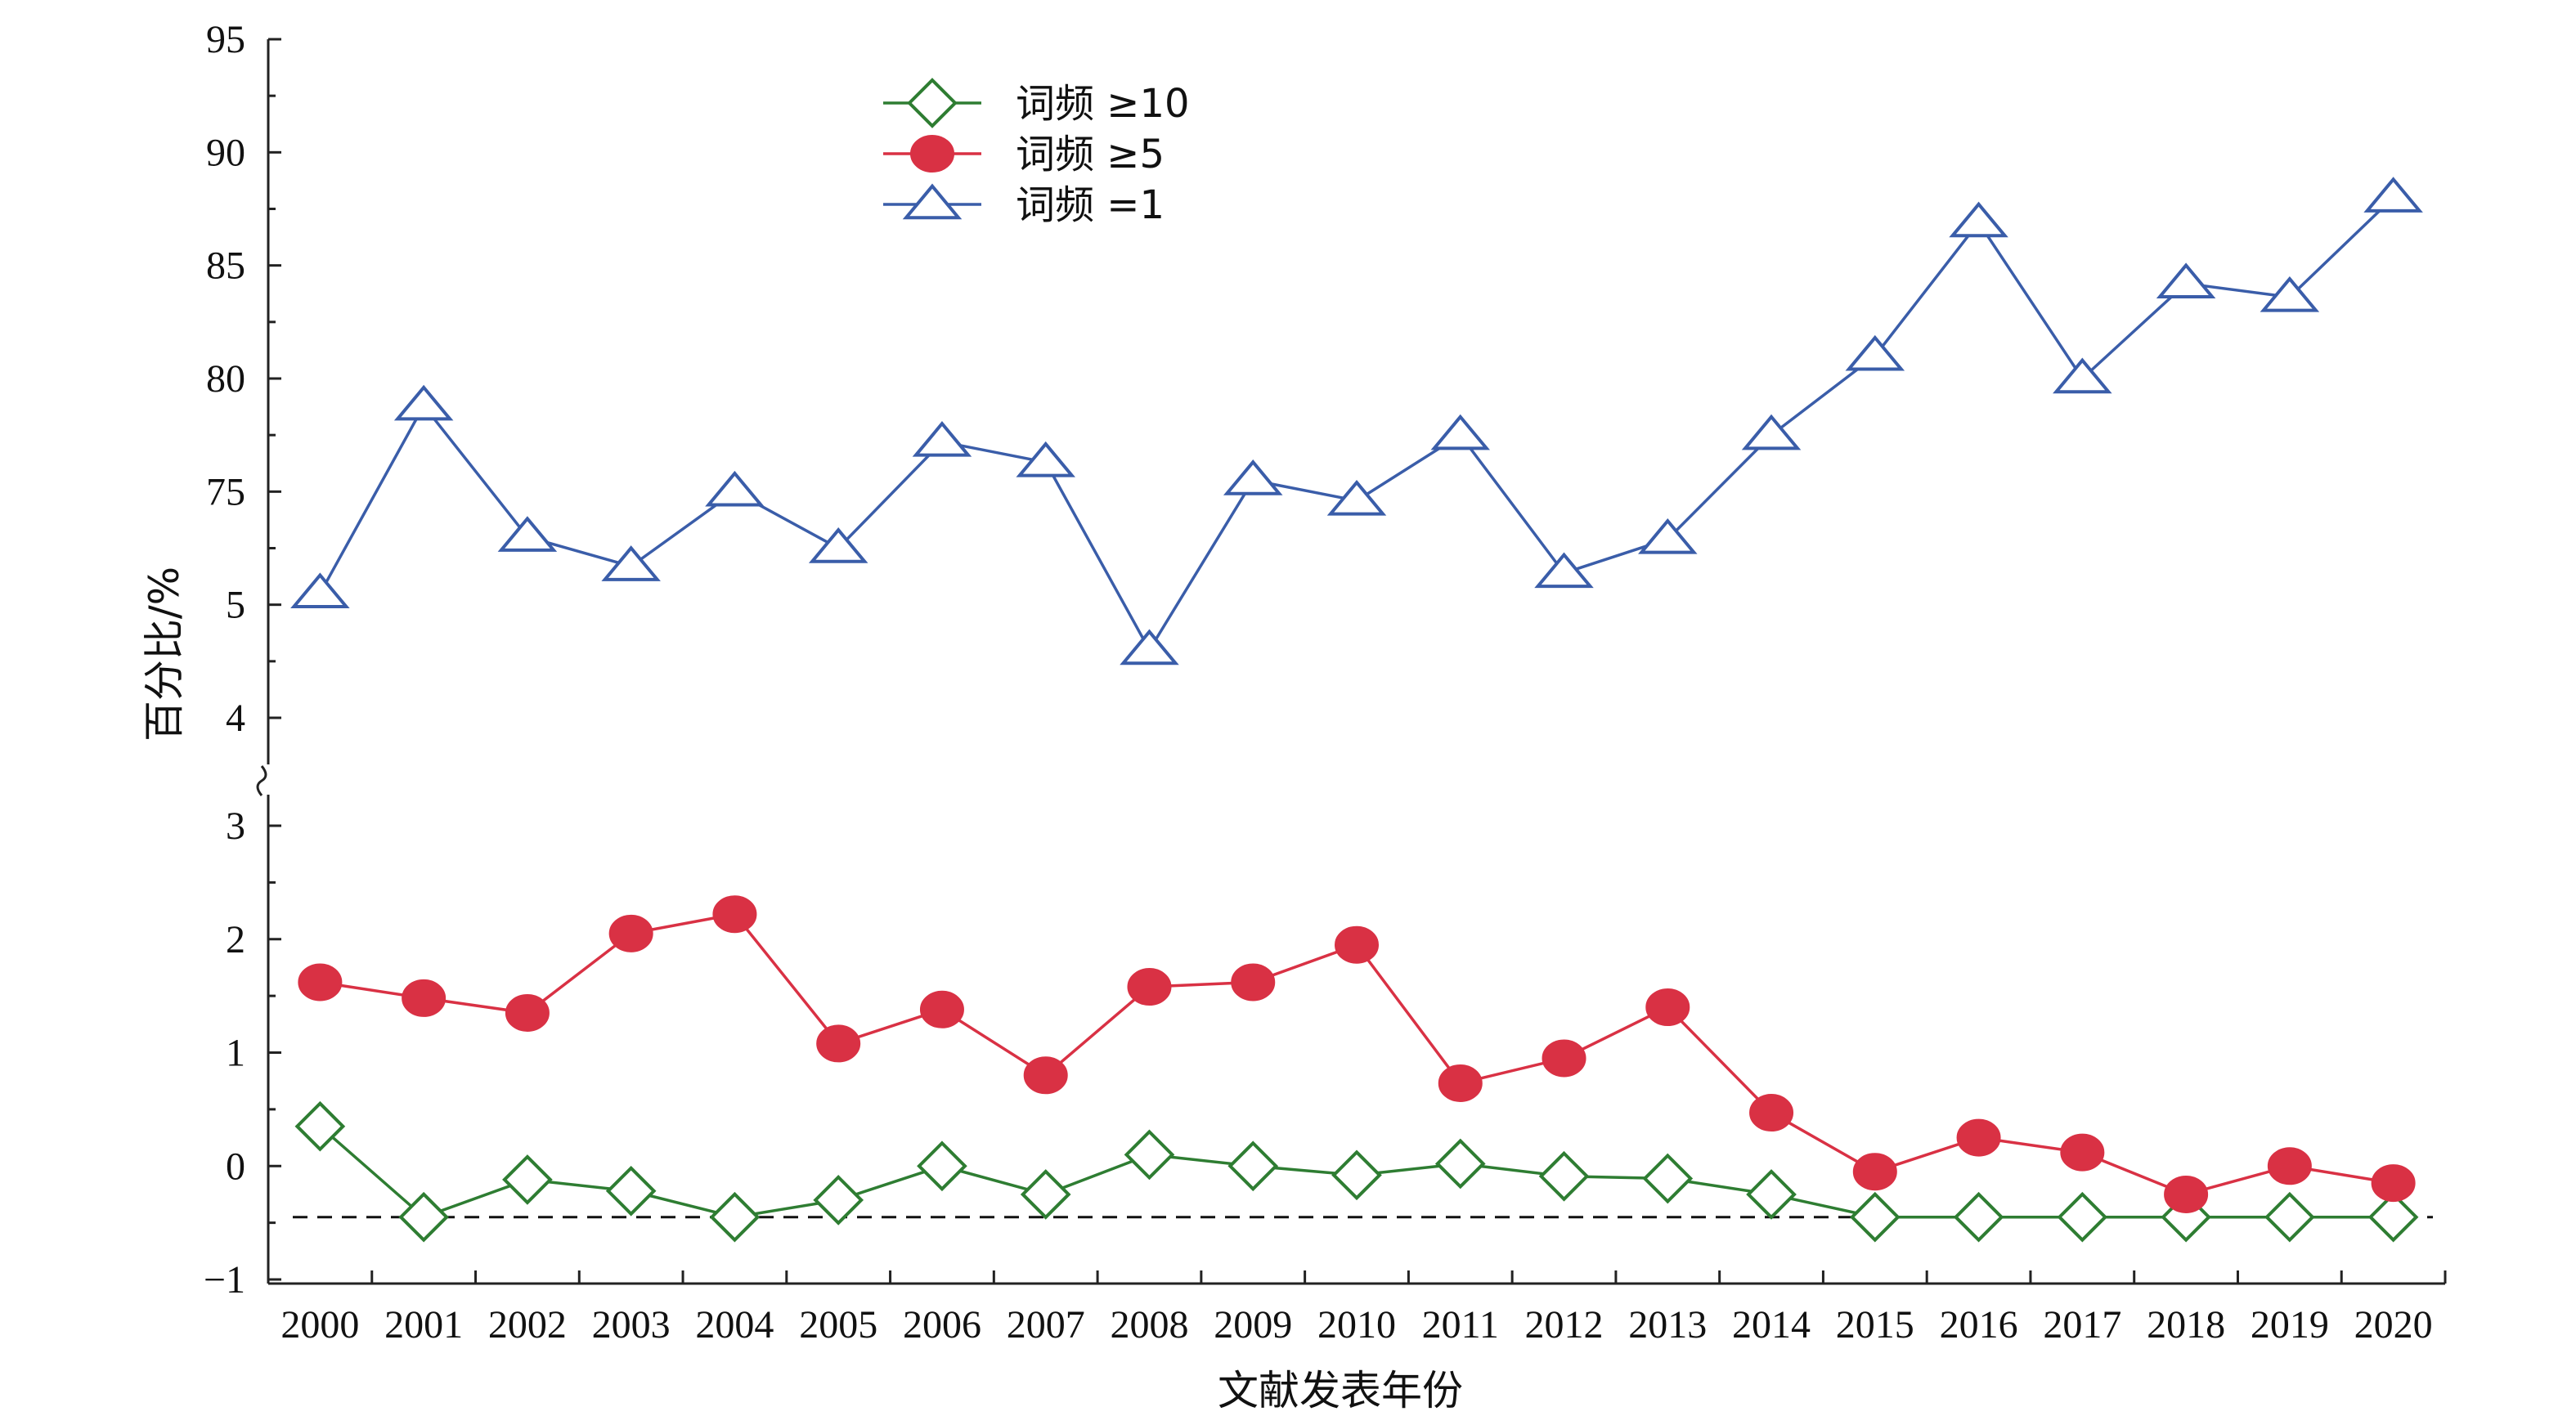 The image size is (2576, 1416). Describe the element at coordinates (1667, 1325) in the screenshot. I see `x-tick-label: 2013` at that location.